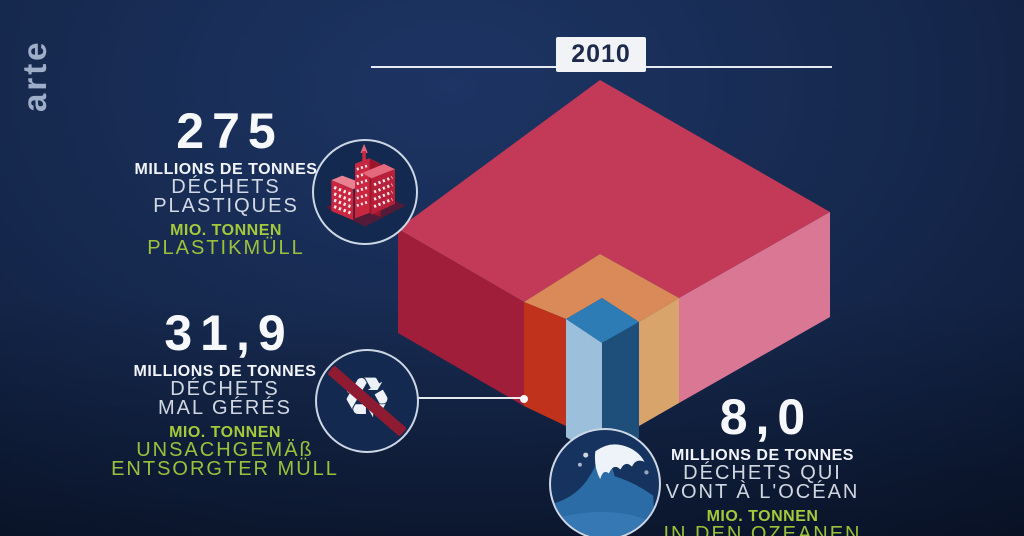 This screenshot has width=1024, height=536. I want to click on red-cube-left-face, so click(461, 317).